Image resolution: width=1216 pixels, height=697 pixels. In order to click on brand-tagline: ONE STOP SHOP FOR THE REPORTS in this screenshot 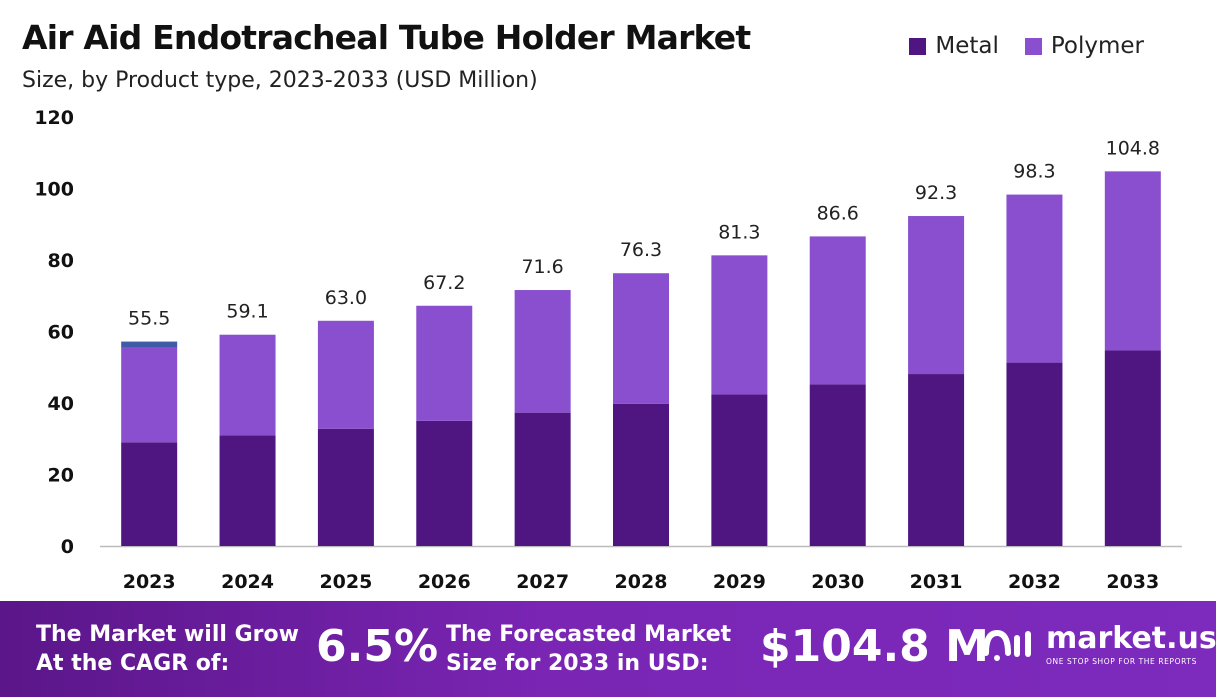, I will do `click(1121, 661)`.